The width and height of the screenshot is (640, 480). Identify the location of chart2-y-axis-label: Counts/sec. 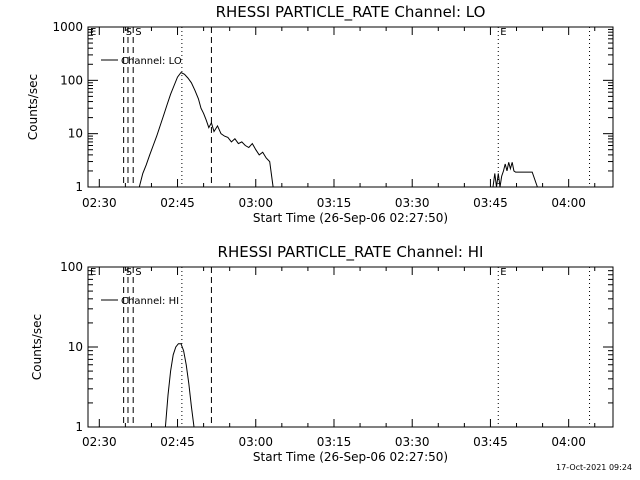
(37, 347).